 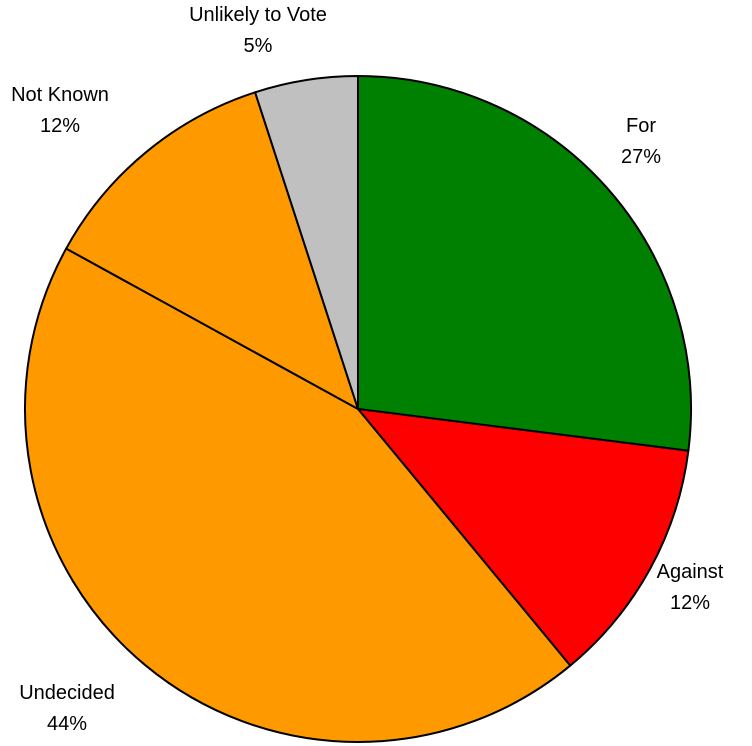 I want to click on label-undecided: Undecided, so click(x=67, y=693).